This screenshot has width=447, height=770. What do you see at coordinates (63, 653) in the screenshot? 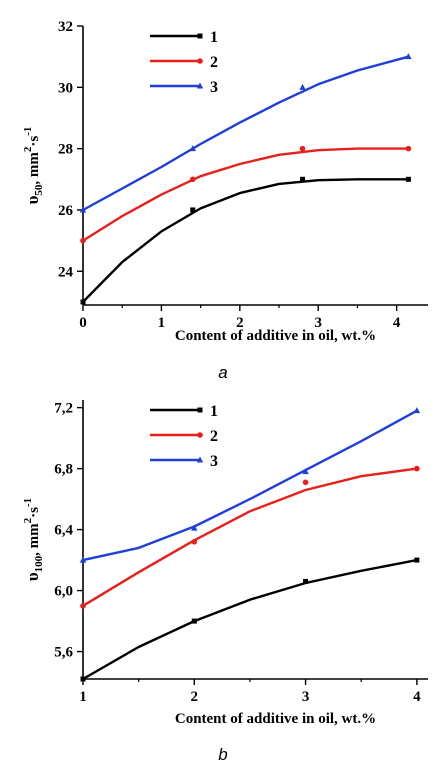
I see `y-tick-label: 5,6` at bounding box center [63, 653].